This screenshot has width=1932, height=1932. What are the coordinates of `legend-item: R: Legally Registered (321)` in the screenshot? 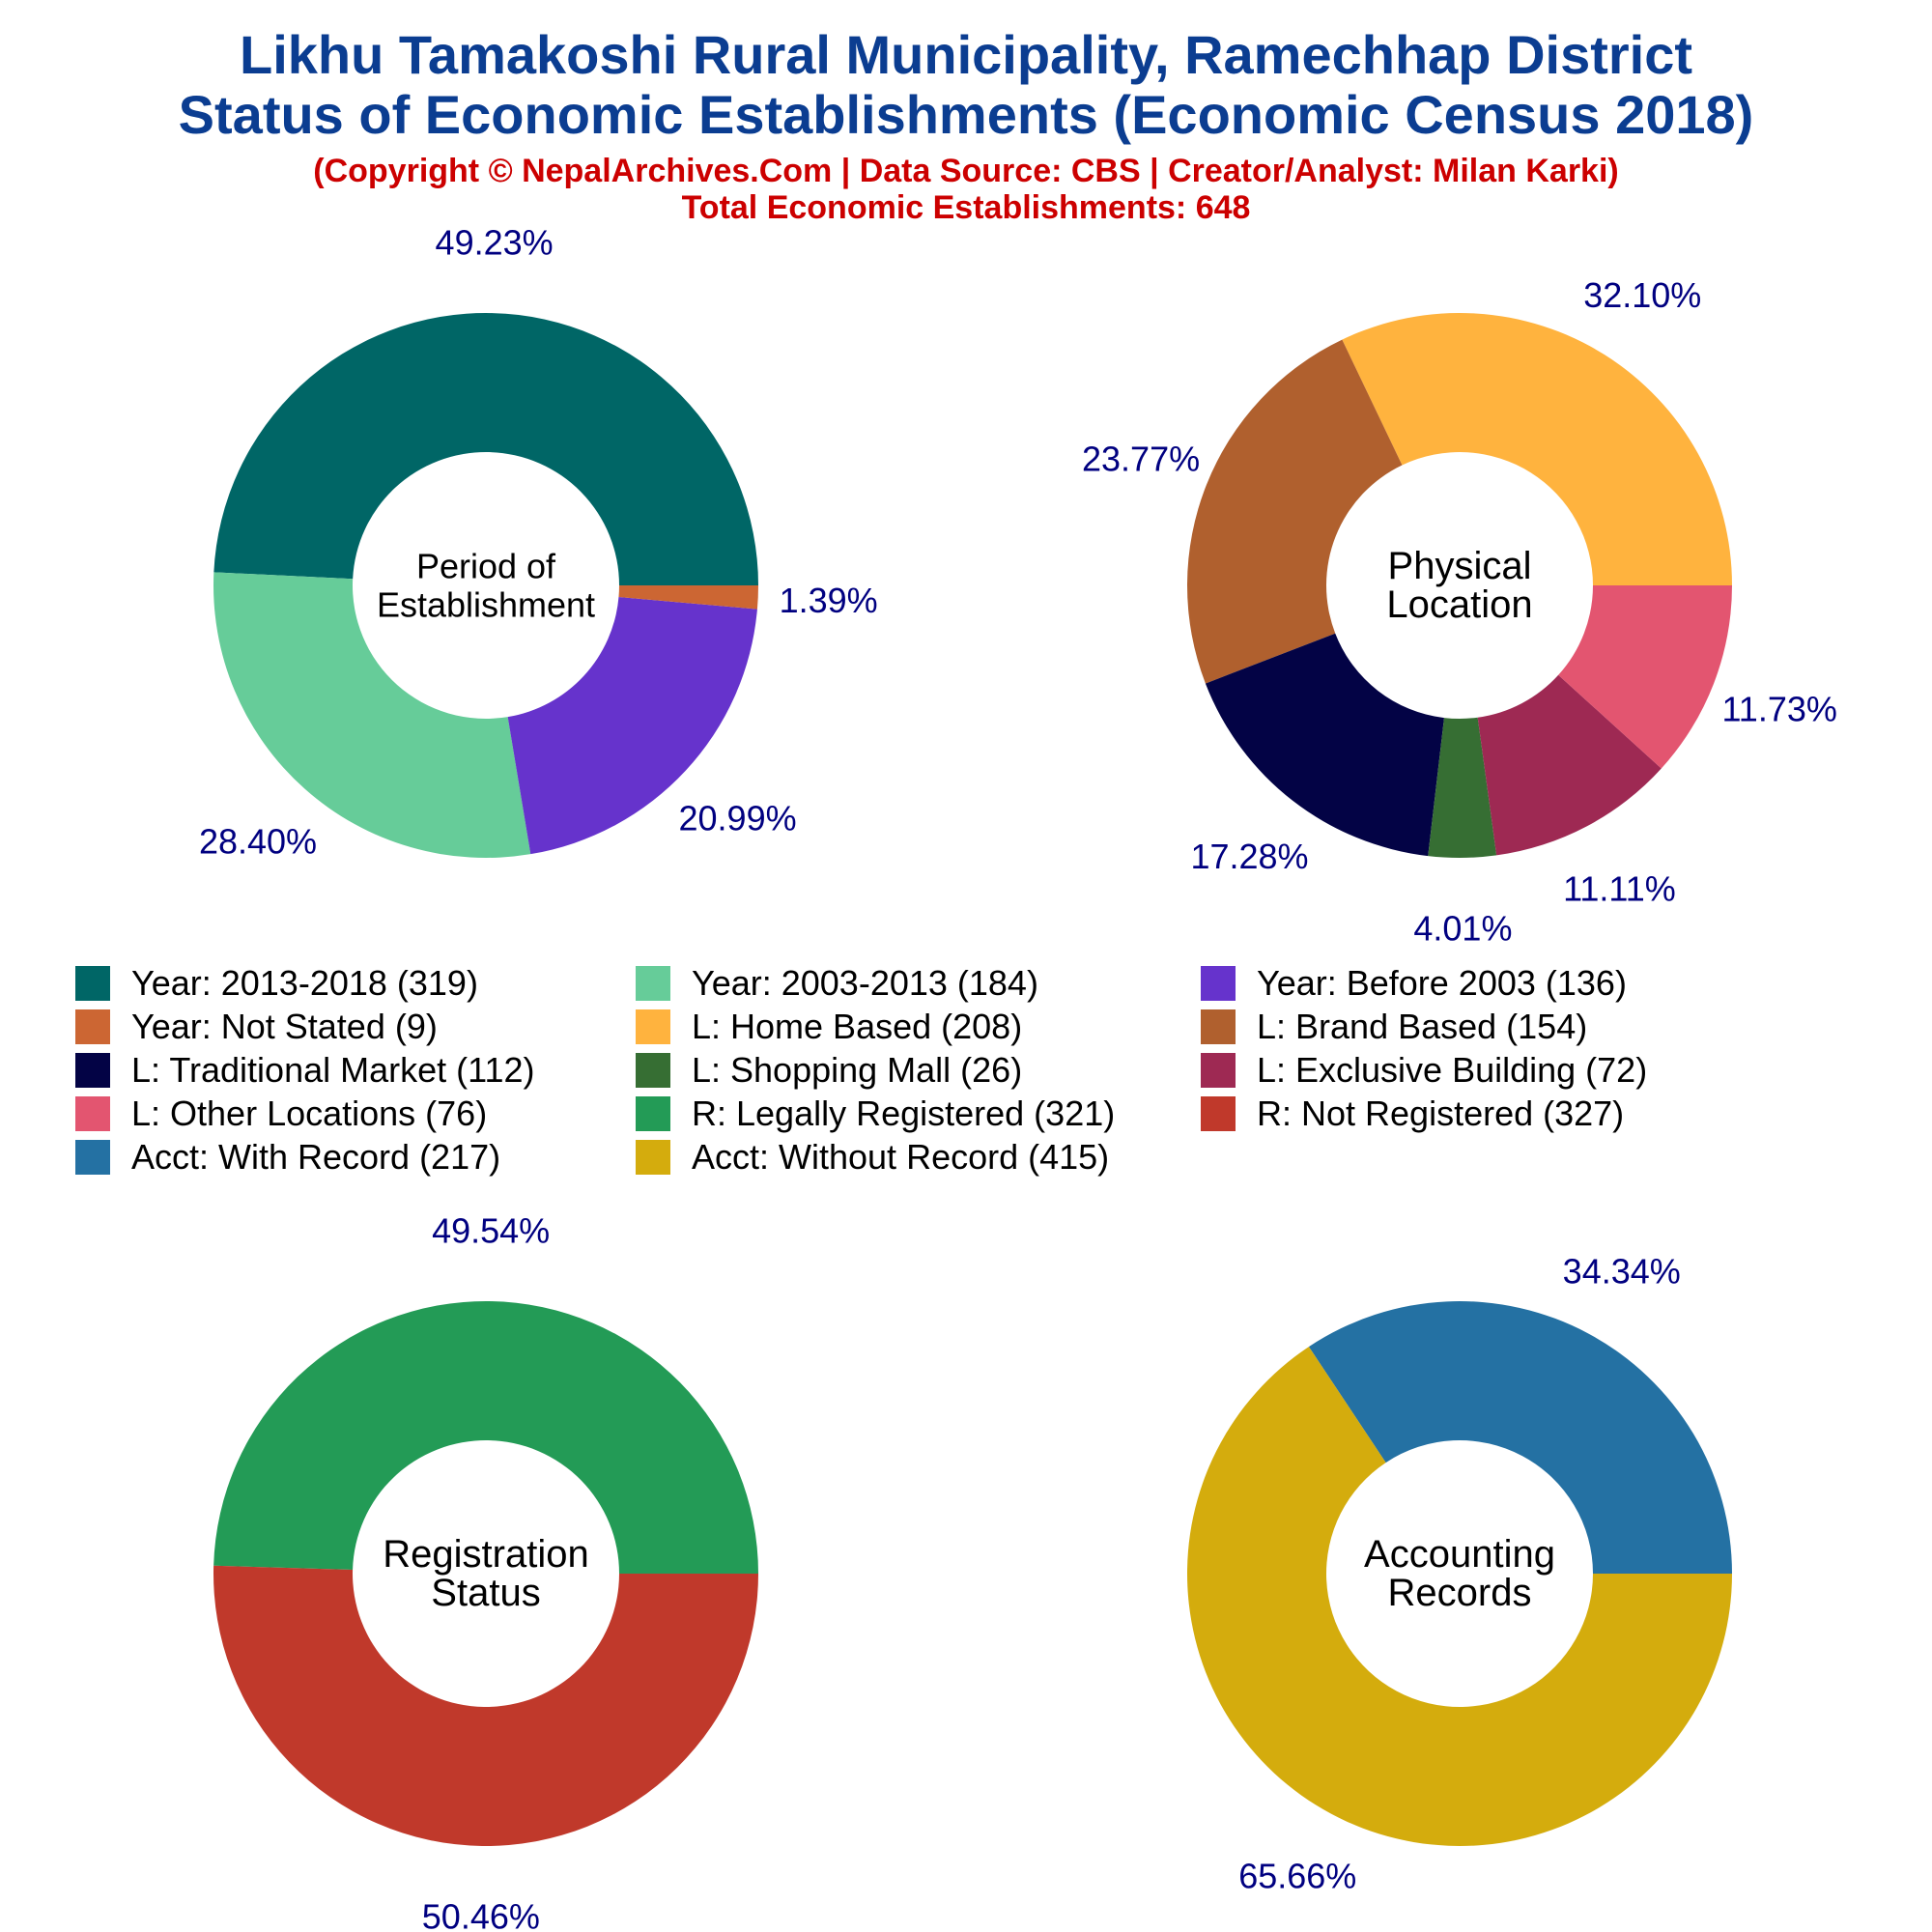 It's located at (875, 1113).